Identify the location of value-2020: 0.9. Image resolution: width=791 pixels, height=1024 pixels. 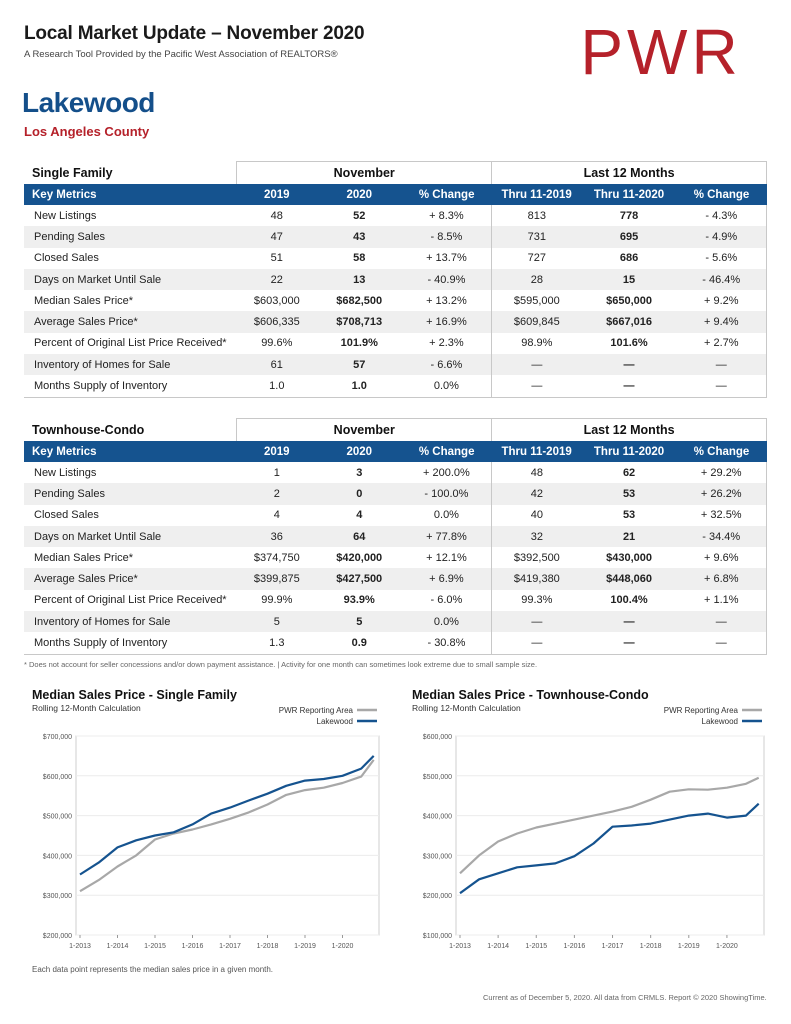
(359, 643).